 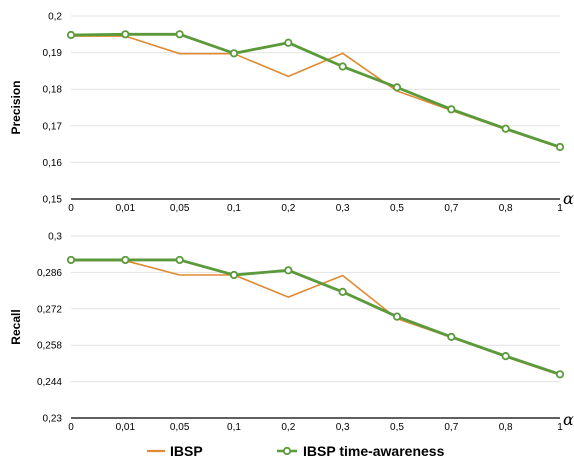 I want to click on y-tick-label: 0,19, so click(x=53, y=53).